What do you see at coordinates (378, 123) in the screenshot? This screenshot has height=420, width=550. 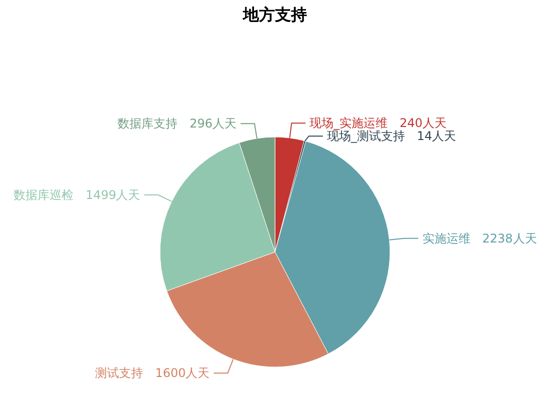 I see `slice-label: 现场_实施运维 240人天` at bounding box center [378, 123].